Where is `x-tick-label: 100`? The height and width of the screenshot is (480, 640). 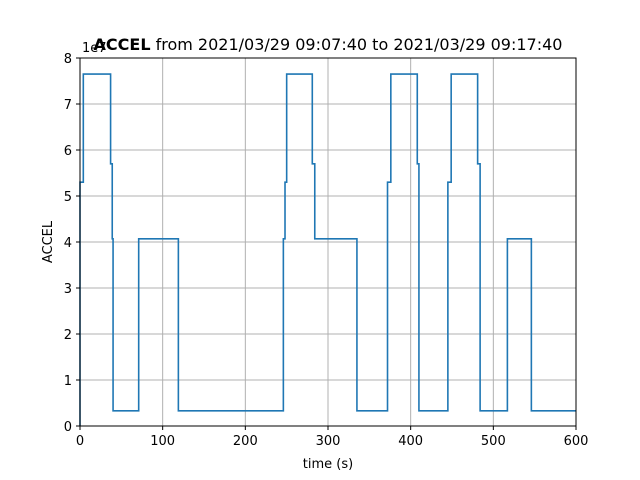
x-tick-label: 100 is located at coordinates (162, 441).